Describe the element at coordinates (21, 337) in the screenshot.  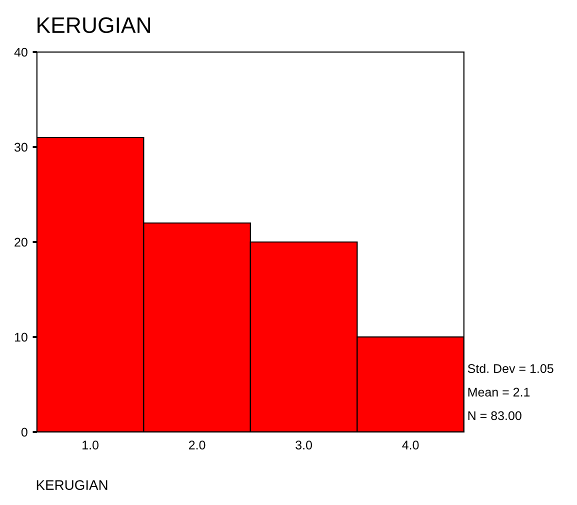
I see `y-tick-label: 10` at that location.